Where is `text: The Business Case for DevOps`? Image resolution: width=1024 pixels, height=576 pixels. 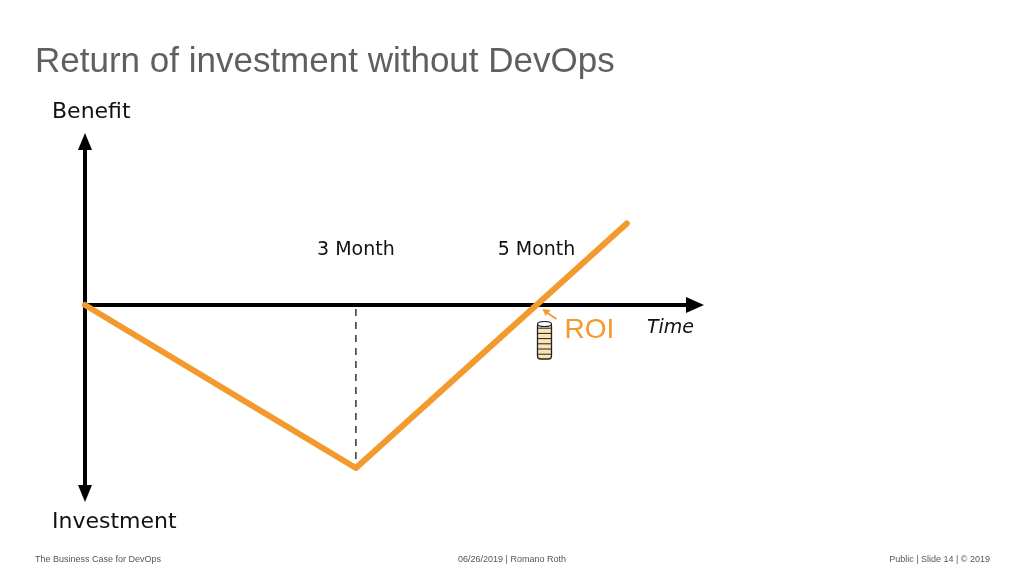 text: The Business Case for DevOps is located at coordinates (98, 559).